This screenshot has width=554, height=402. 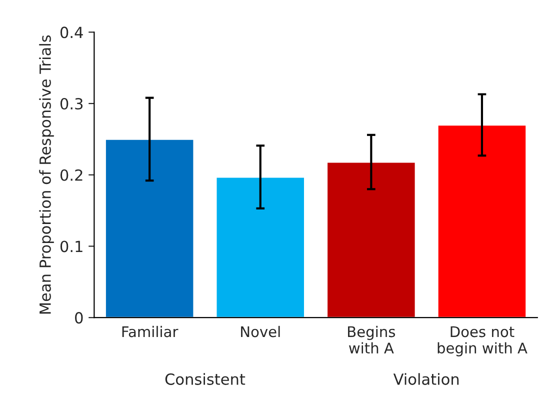 What do you see at coordinates (71, 32) in the screenshot?
I see `y-tick-label: 0.4` at bounding box center [71, 32].